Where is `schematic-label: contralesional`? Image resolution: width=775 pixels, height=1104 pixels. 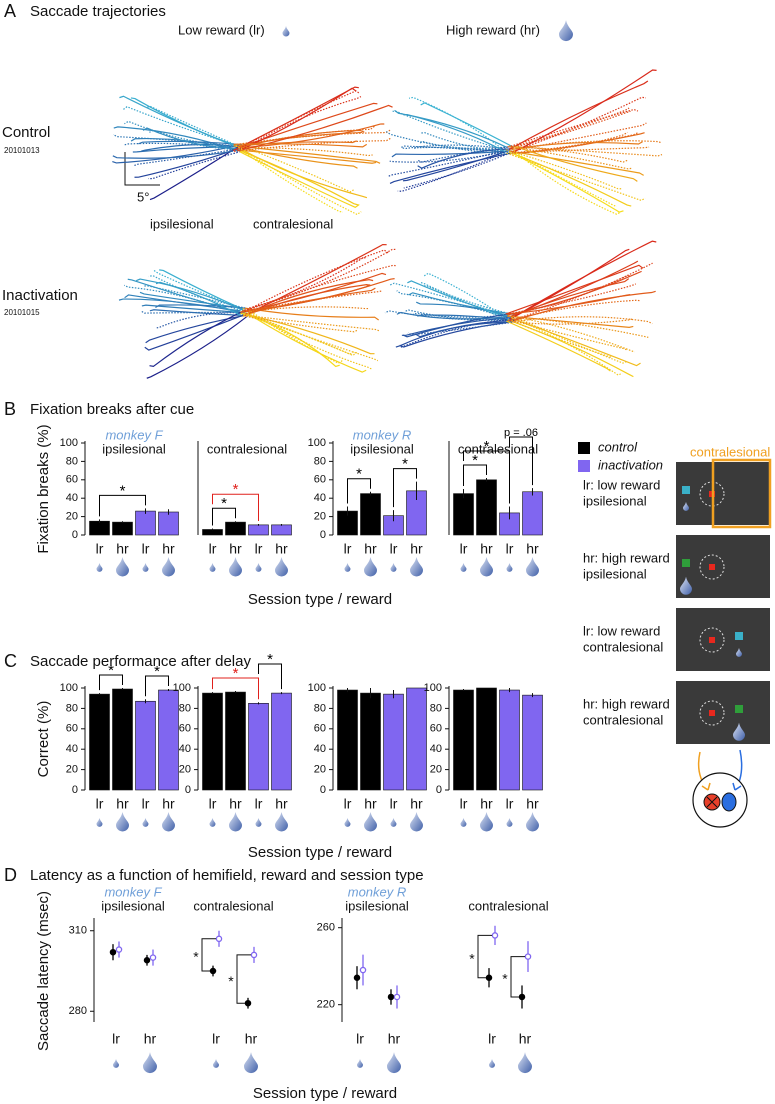 schematic-label: contralesional is located at coordinates (730, 451).